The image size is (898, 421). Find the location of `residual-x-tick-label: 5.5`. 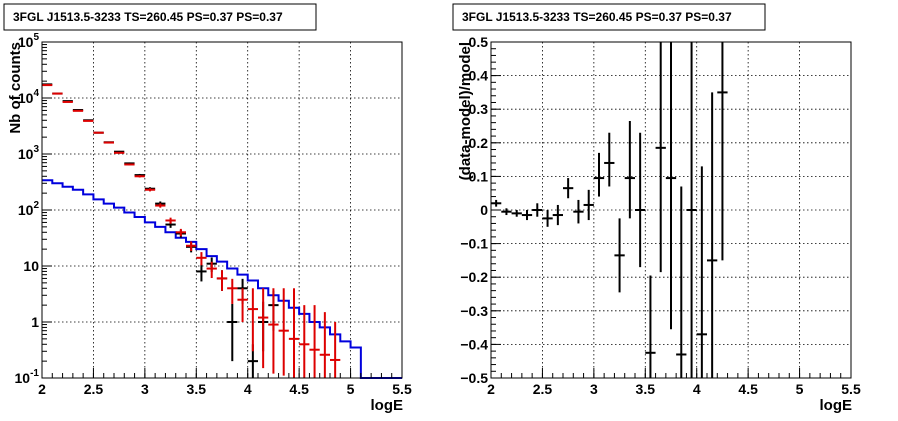

residual-x-tick-label: 5.5 is located at coordinates (851, 389).